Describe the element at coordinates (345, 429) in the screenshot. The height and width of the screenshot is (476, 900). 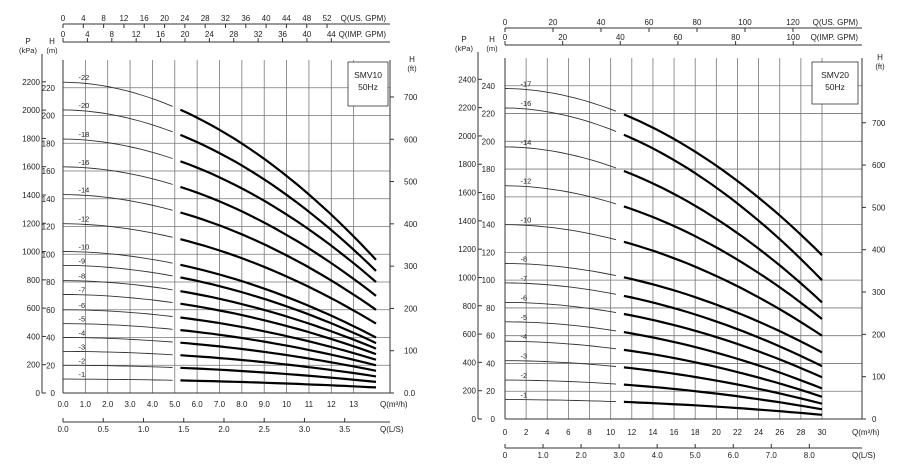
I see `xls-tick-label: 3.5` at that location.